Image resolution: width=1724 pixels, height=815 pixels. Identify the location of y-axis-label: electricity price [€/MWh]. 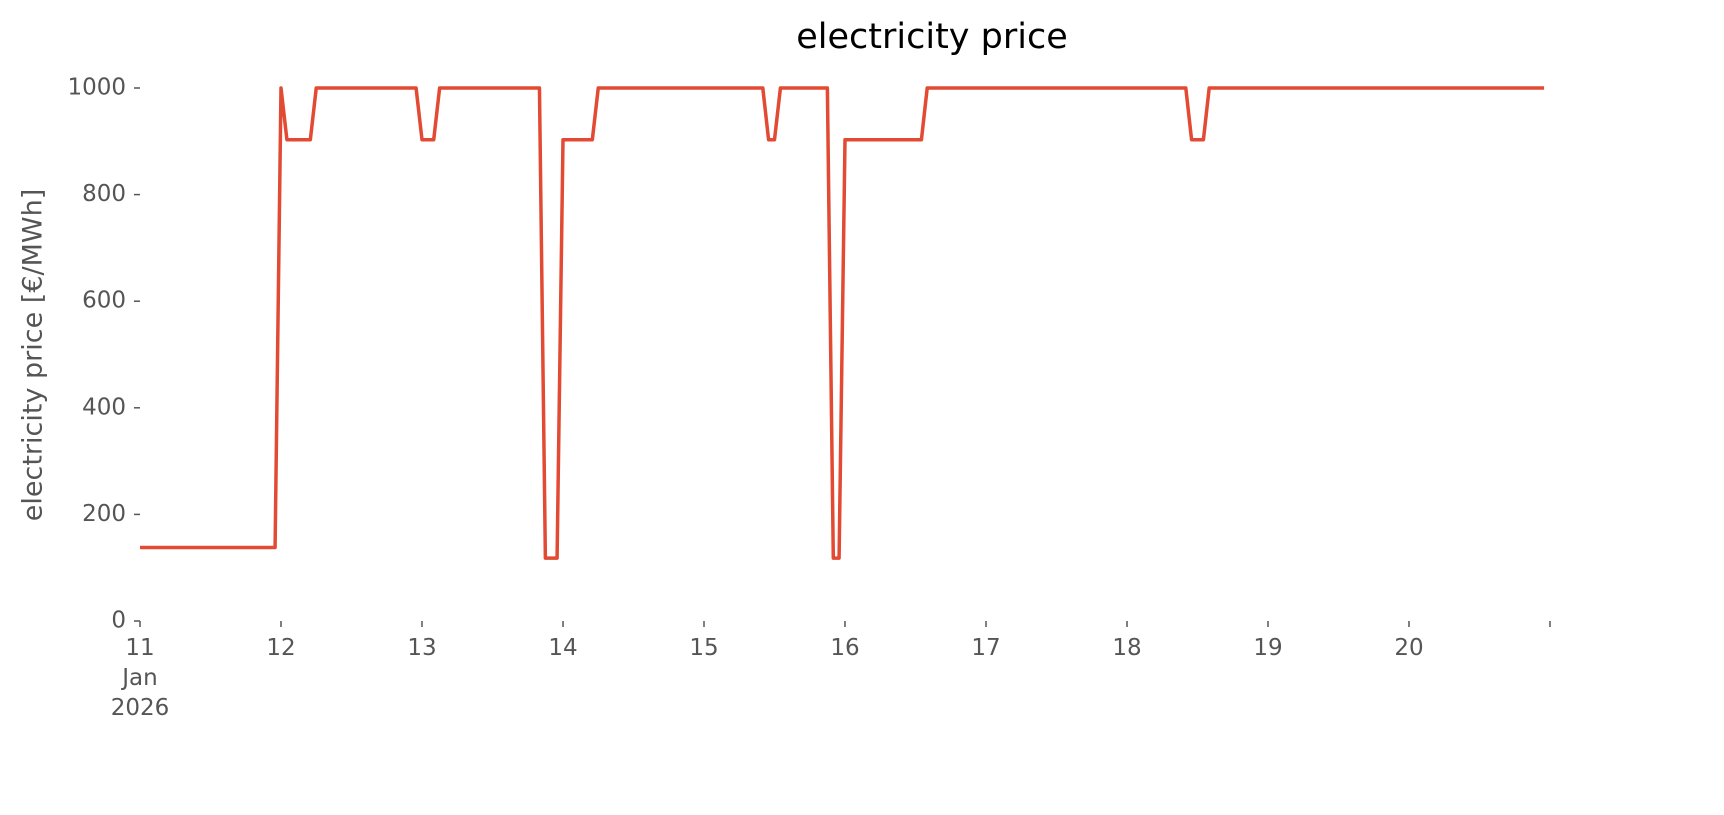
(33, 355).